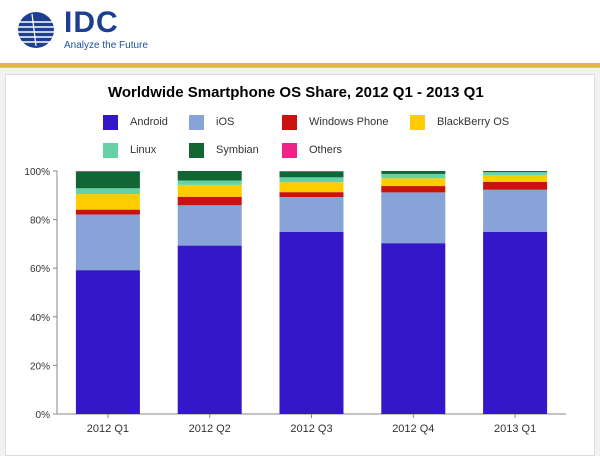  I want to click on bar-symbian-2012-q3, so click(311, 174).